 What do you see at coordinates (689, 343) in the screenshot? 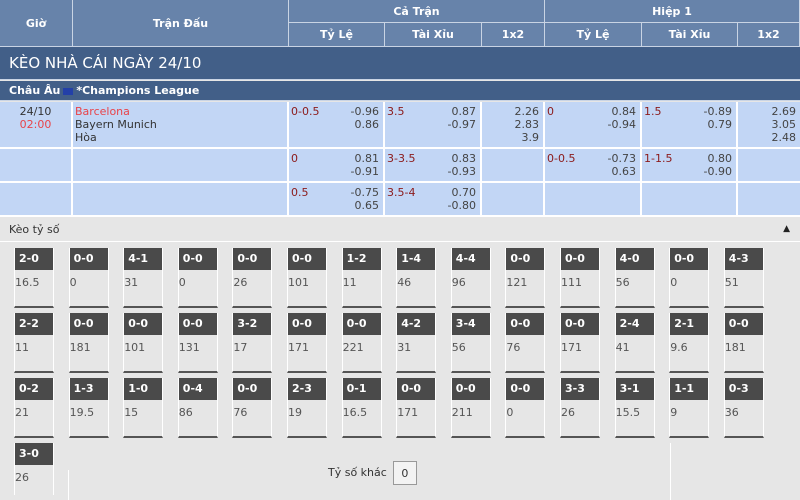
I see `score-option: 2-1 9.6` at bounding box center [689, 343].